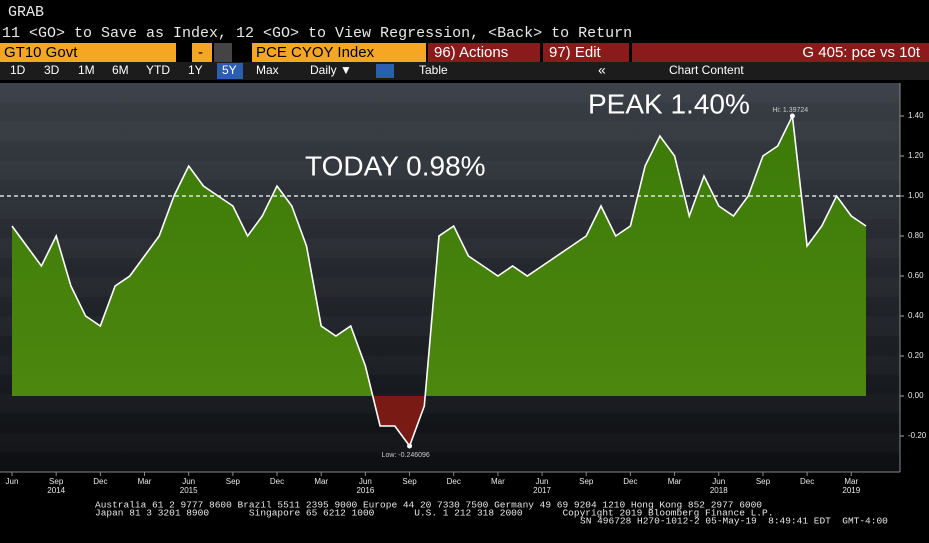  Describe the element at coordinates (916, 355) in the screenshot. I see `y-tick-label: 0.20` at that location.